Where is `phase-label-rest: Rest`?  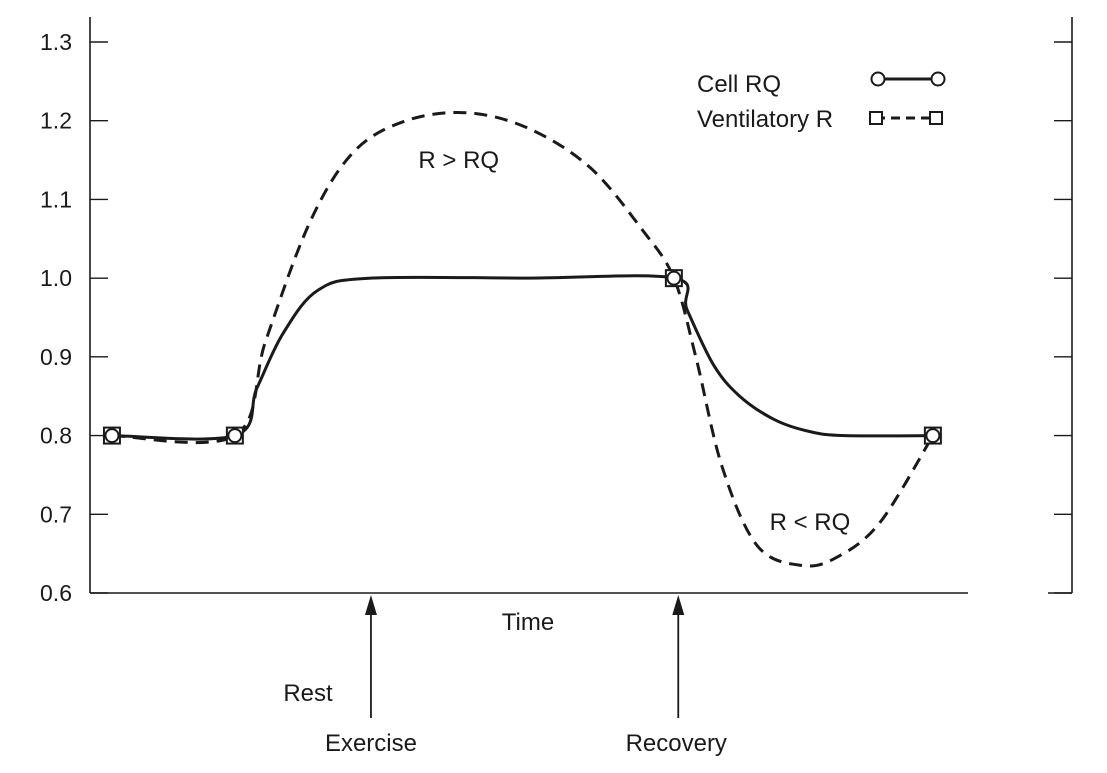
phase-label-rest: Rest is located at coordinates (308, 693).